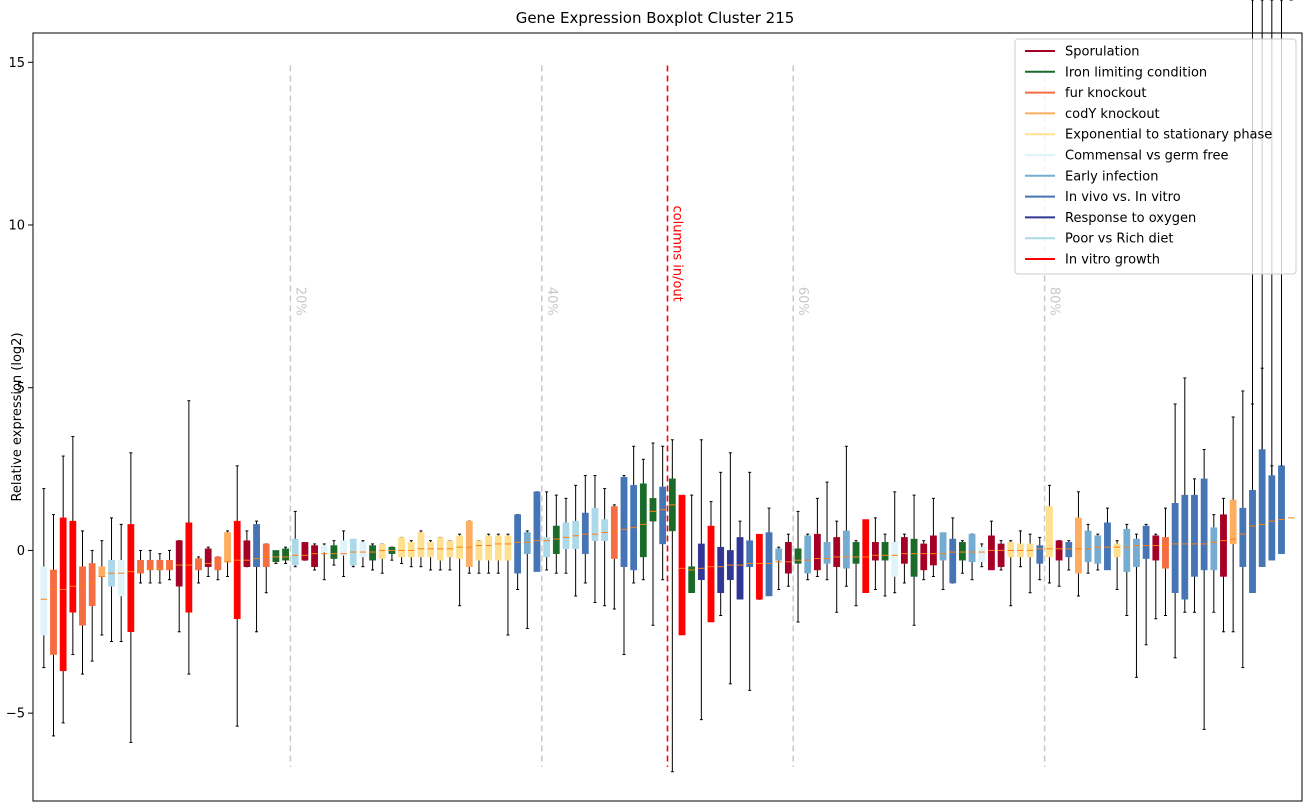 The image size is (1309, 812). Describe the element at coordinates (551, 301) in the screenshot. I see `percent-marker-label: 40%` at that location.